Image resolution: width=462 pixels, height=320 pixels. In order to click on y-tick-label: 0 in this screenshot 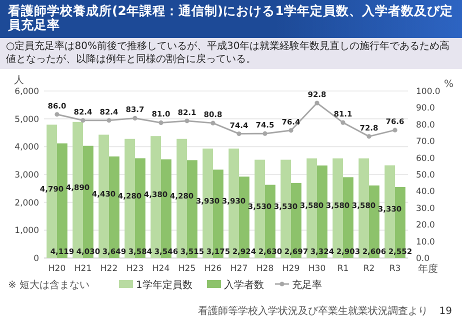, I will do `click(36, 259)`.